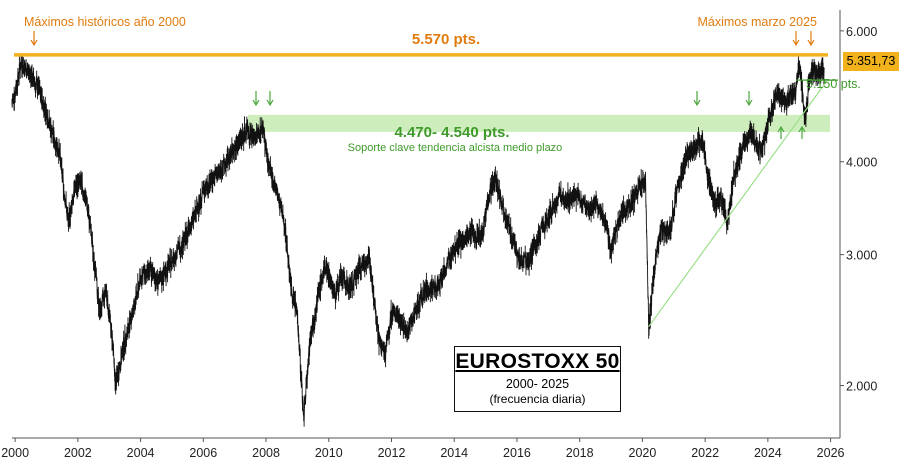 The height and width of the screenshot is (466, 902). What do you see at coordinates (833, 84) in the screenshot?
I see `level-5150-label: 5.150 pts.` at bounding box center [833, 84].